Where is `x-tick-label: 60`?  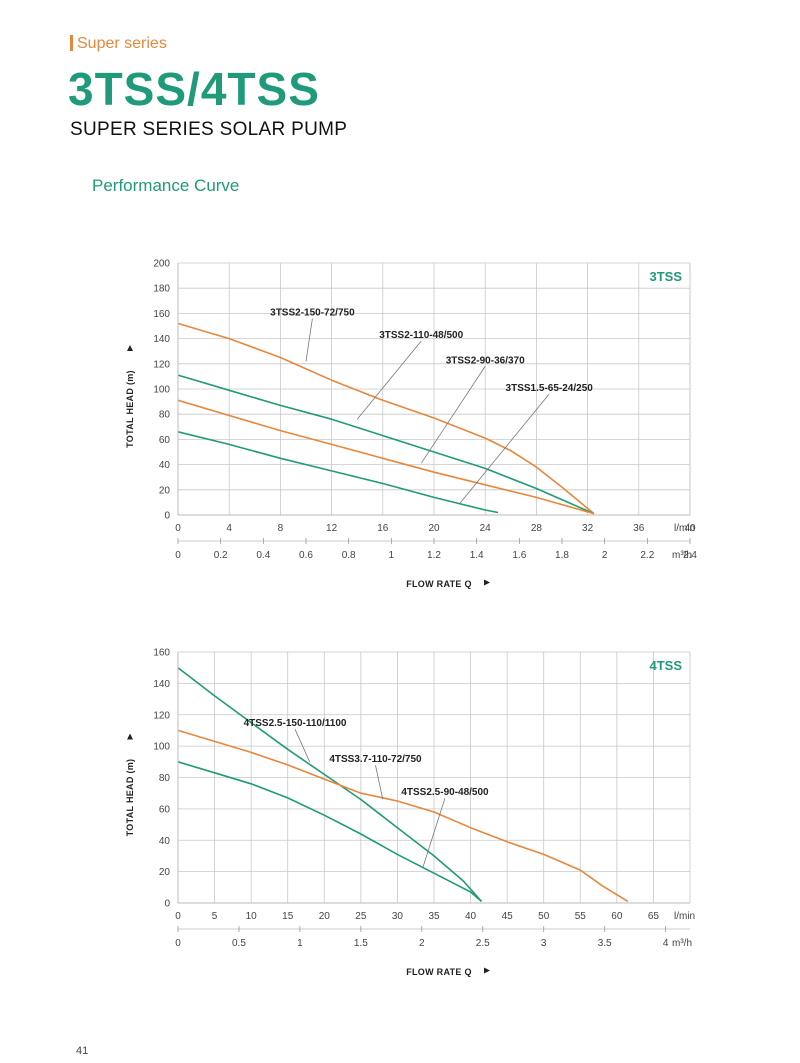 x-tick-label: 60 is located at coordinates (617, 916).